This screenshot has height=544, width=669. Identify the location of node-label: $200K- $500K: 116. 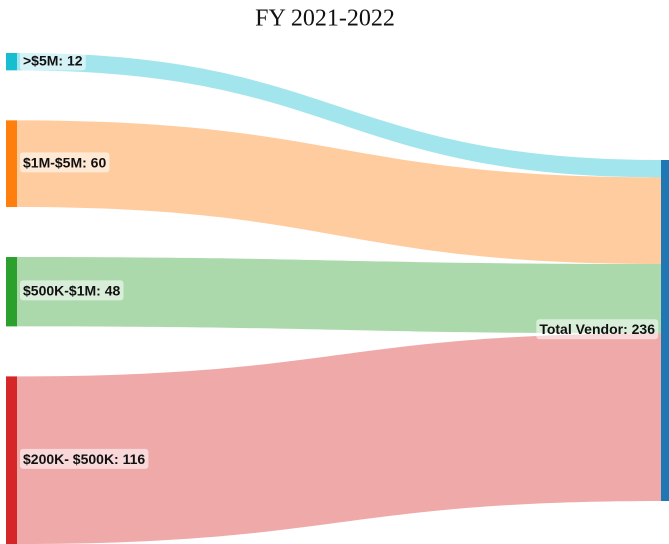
(84, 459).